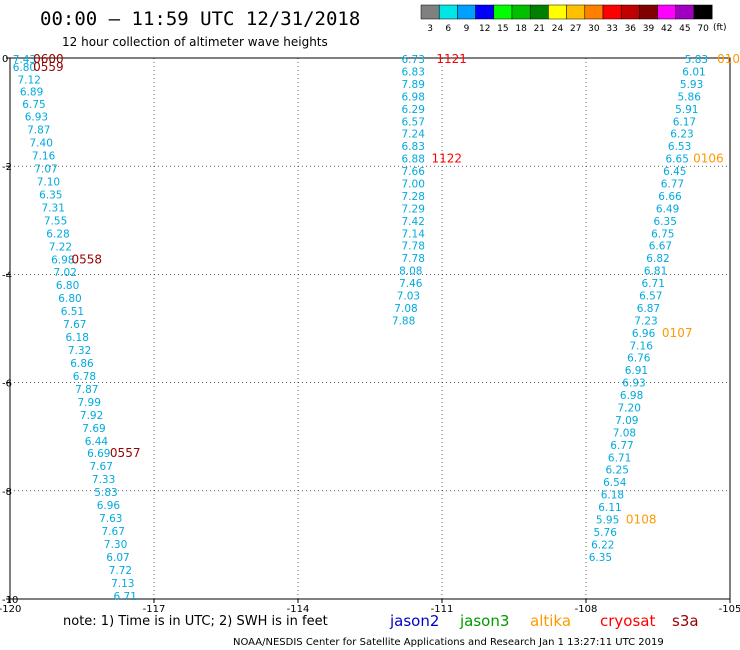 This screenshot has width=740, height=650. Describe the element at coordinates (10, 330) in the screenshot. I see `y-axis-ticks: 0 -2 -4 -6 -8 -10` at that location.